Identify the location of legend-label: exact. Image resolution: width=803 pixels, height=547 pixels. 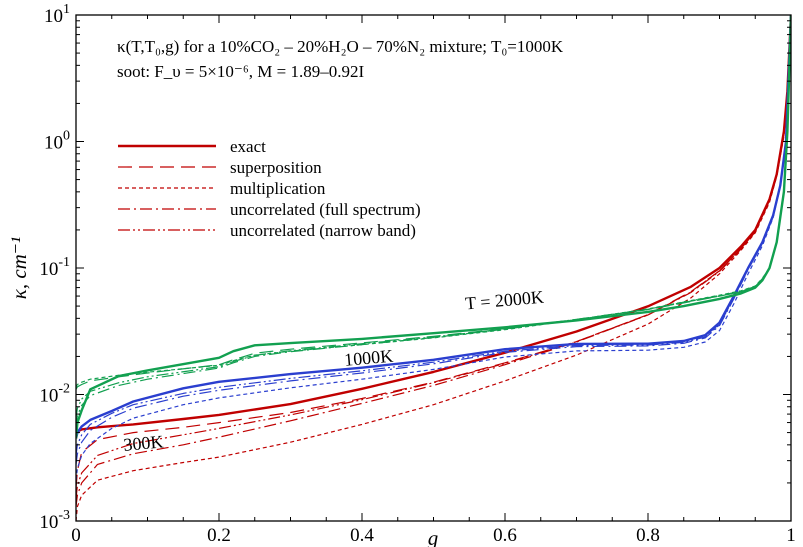
(248, 146).